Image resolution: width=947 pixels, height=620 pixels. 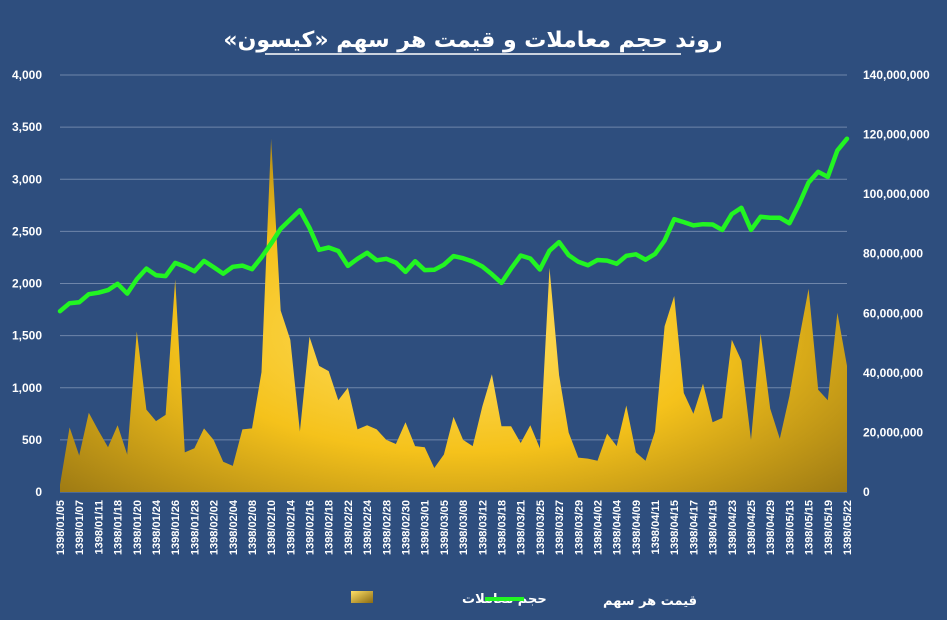 I want to click on left-y-tick-label: 0, so click(x=38, y=492).